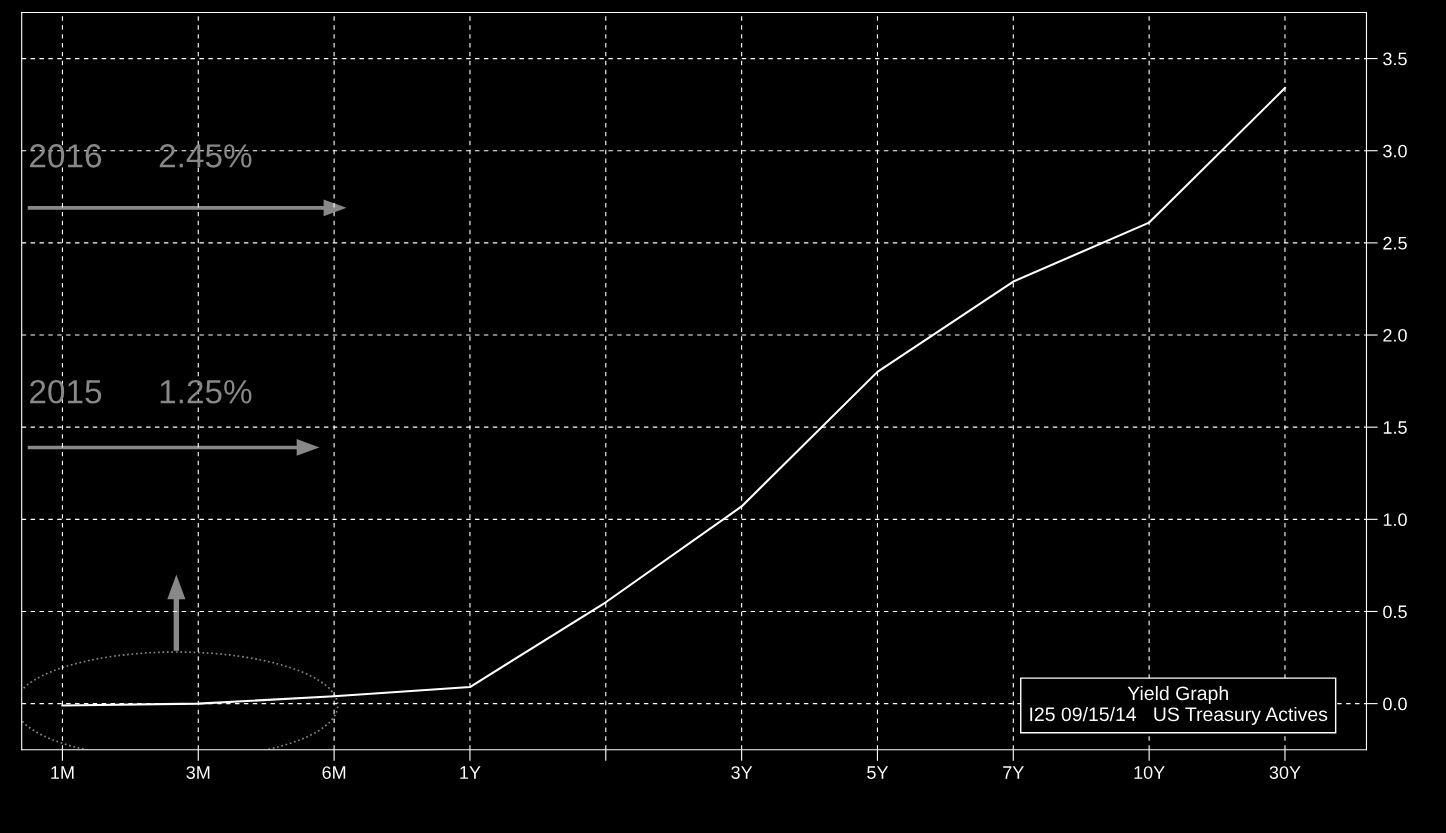 The image size is (1446, 833). What do you see at coordinates (470, 772) in the screenshot?
I see `x-tick-label: 1Y` at bounding box center [470, 772].